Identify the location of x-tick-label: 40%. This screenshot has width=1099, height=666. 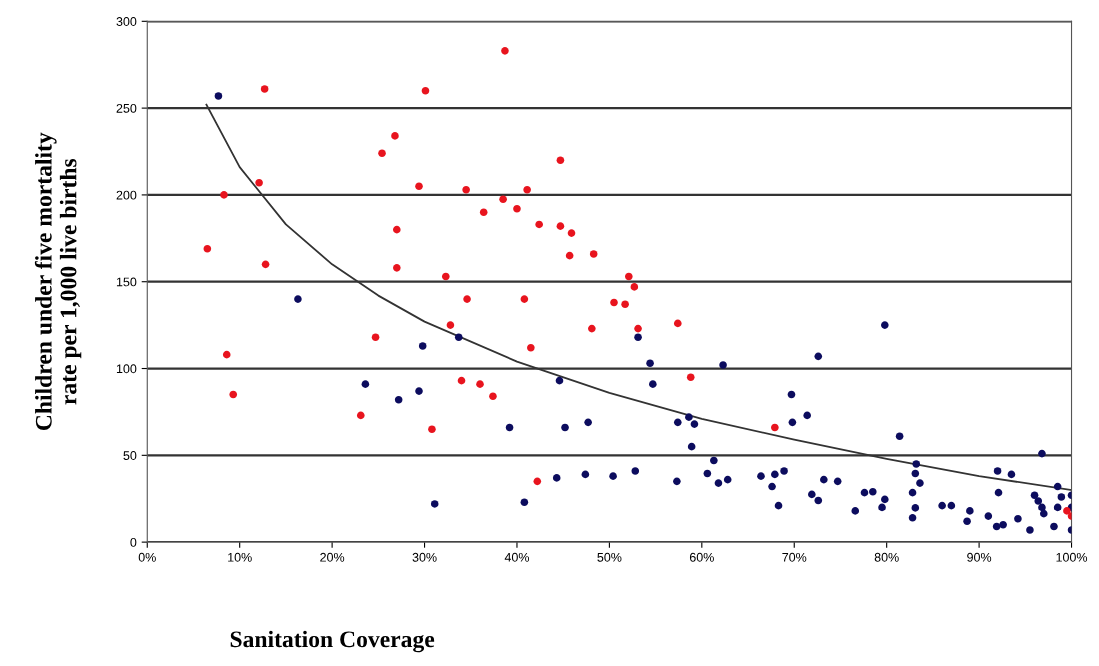
(517, 557).